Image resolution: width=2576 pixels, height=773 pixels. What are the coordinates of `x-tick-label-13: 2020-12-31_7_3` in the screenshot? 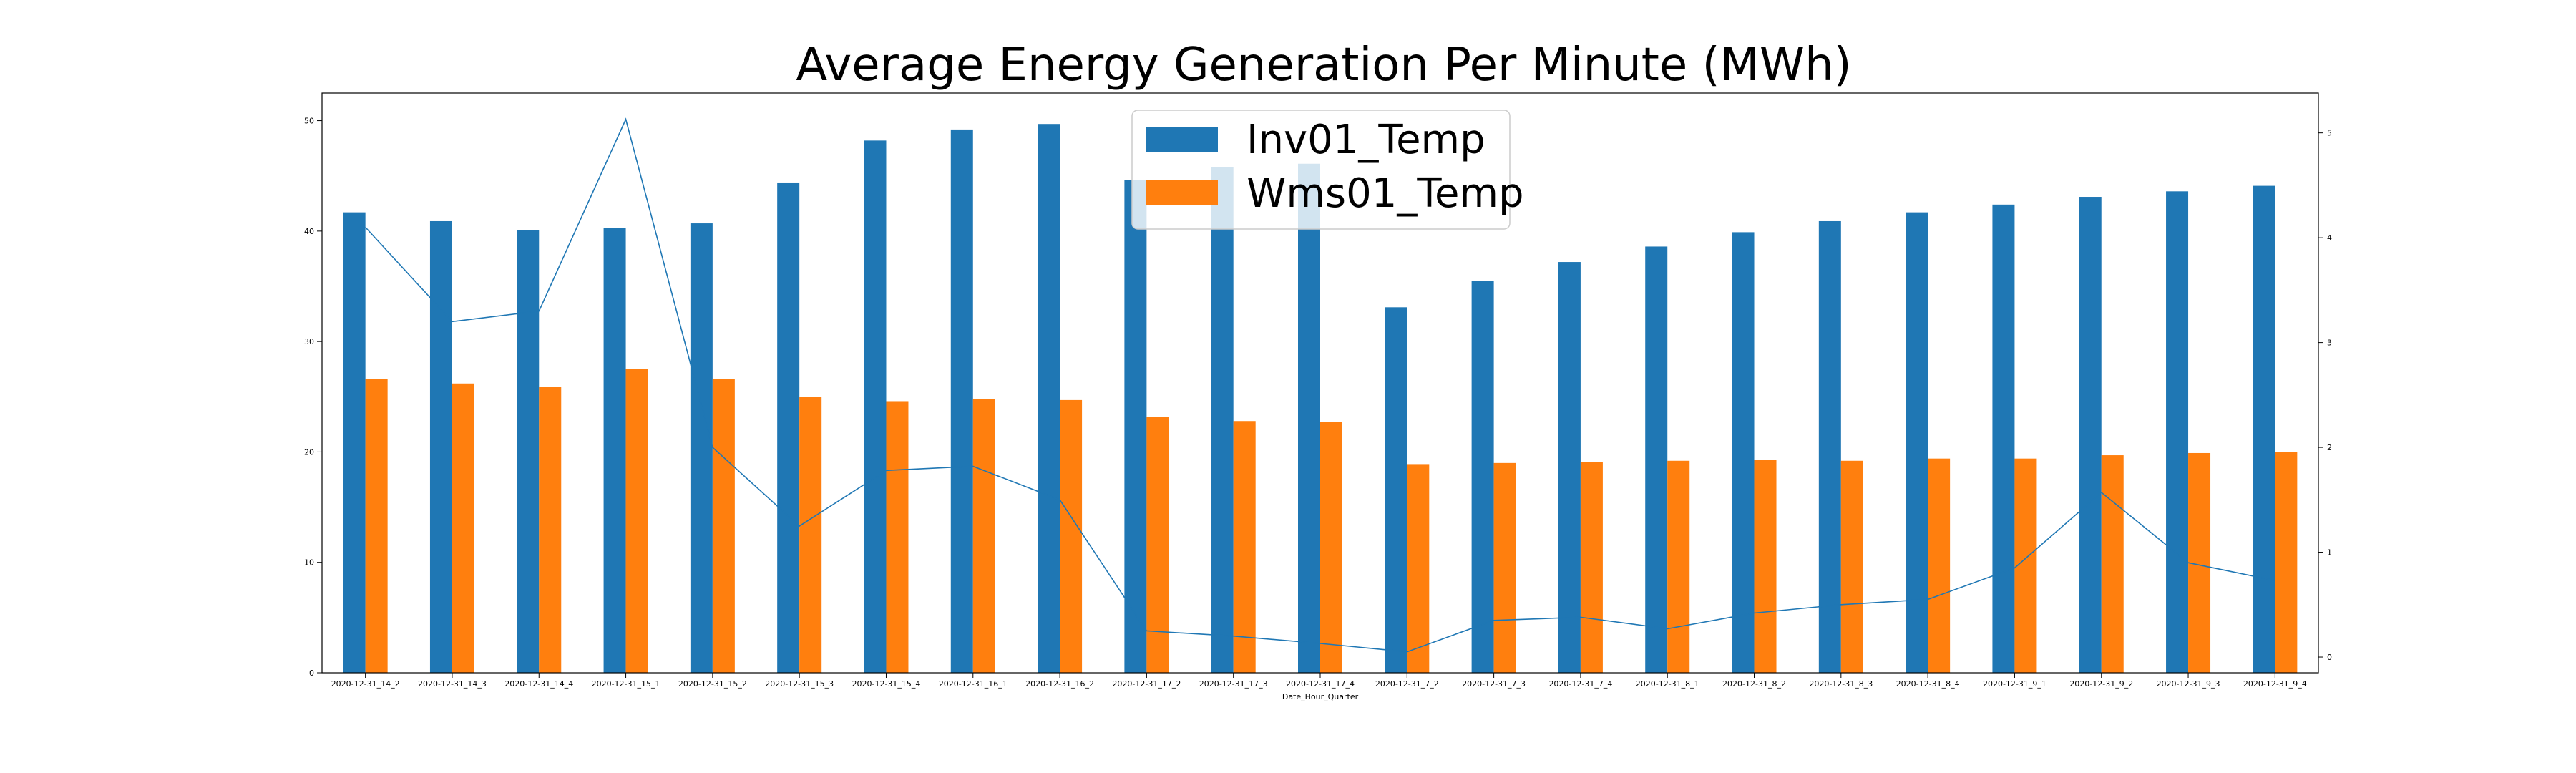 It's located at (1494, 684).